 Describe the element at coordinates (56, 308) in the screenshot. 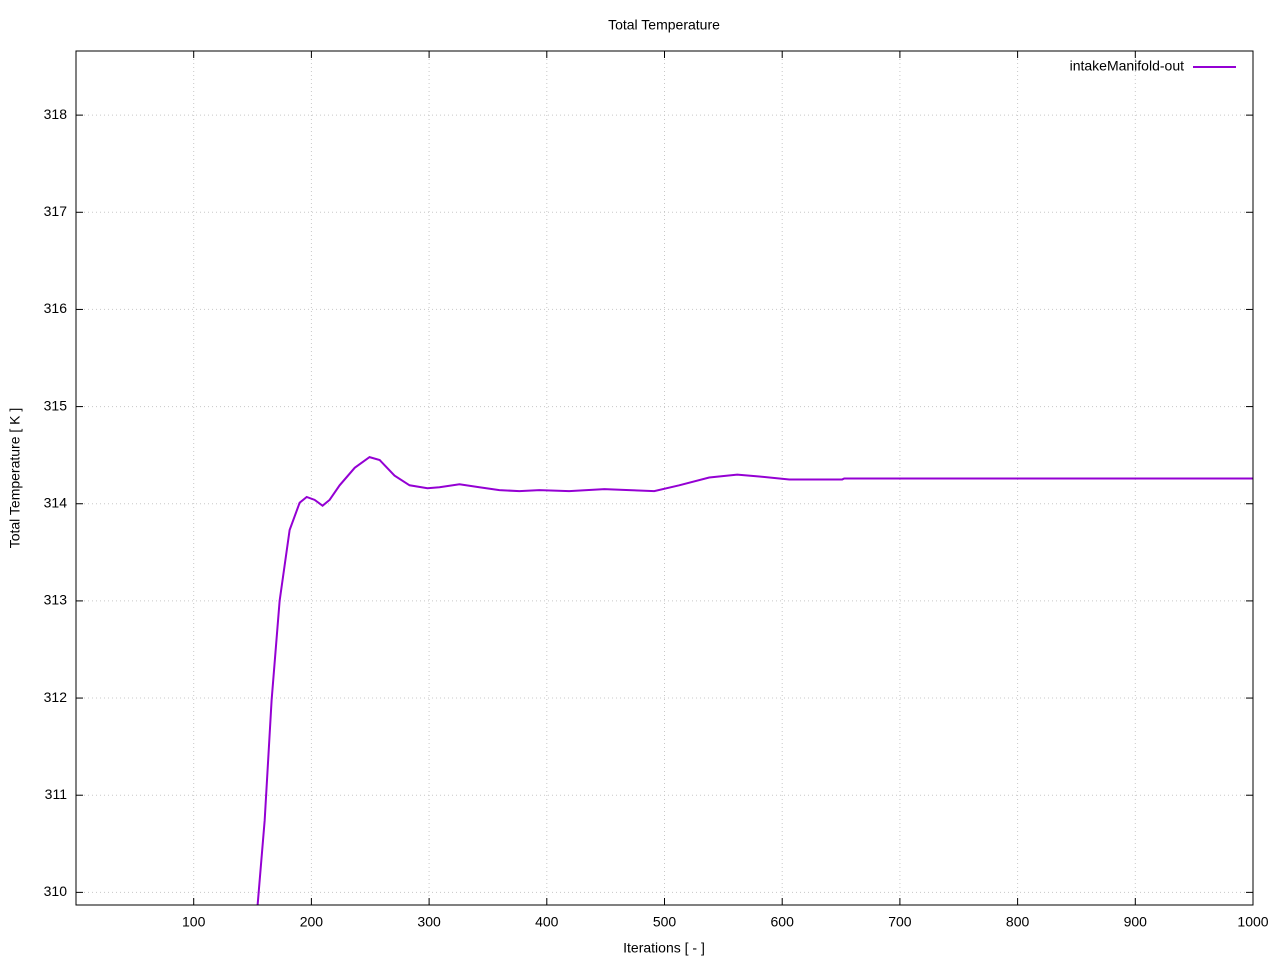

I see `y-tick-label: 316` at that location.